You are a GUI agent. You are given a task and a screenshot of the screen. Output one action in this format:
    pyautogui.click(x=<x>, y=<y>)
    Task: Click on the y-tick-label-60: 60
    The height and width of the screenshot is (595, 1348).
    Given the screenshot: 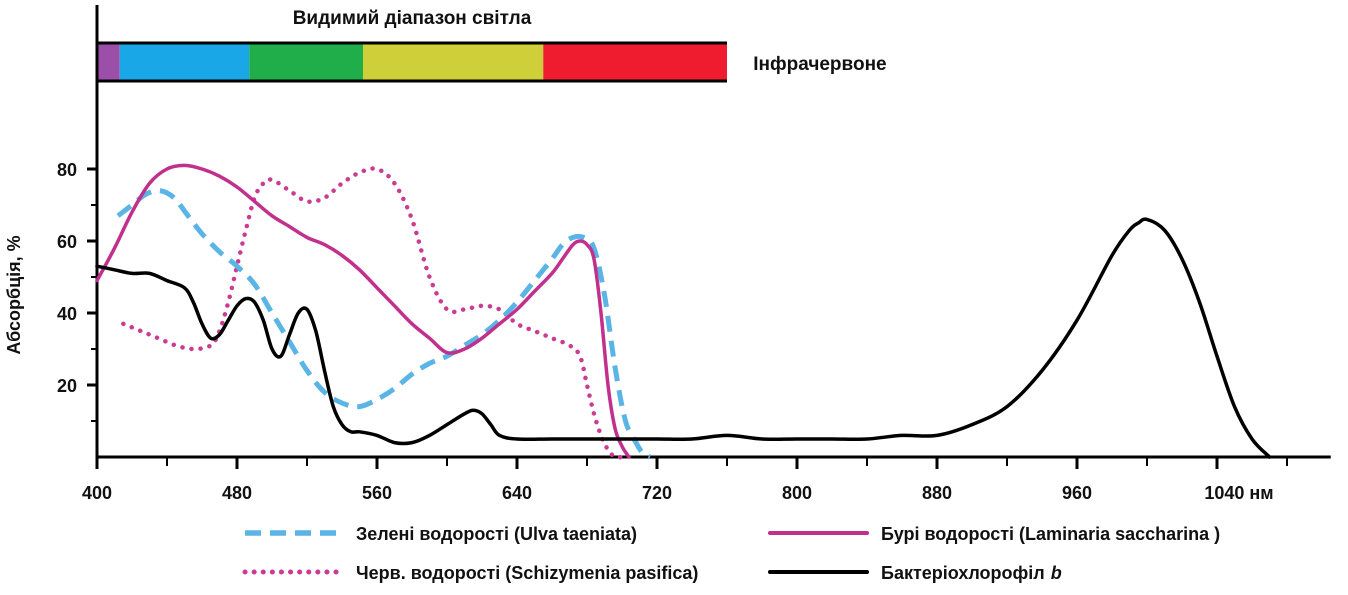 What is the action you would take?
    pyautogui.click(x=67, y=242)
    